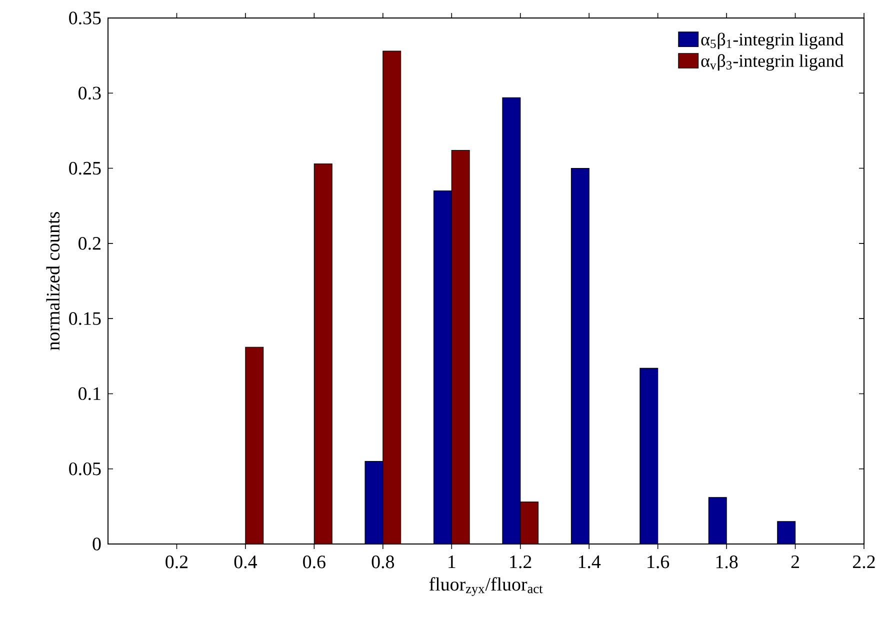 The image size is (877, 619). Describe the element at coordinates (486, 586) in the screenshot. I see `x-axis-title: fluor$_{zyx}$/fluor$_{act}$` at that location.